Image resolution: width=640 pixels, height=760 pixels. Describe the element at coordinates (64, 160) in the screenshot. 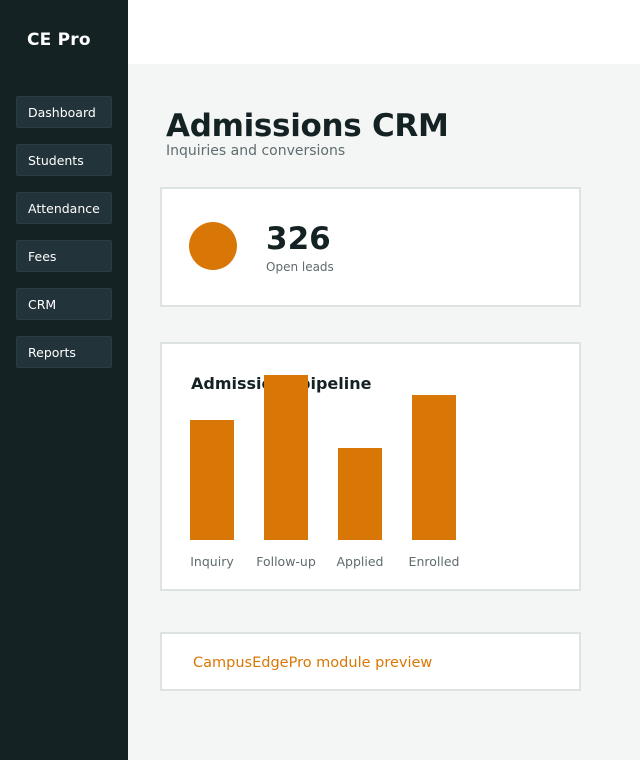

I see `sidebar-item-students: Students` at that location.